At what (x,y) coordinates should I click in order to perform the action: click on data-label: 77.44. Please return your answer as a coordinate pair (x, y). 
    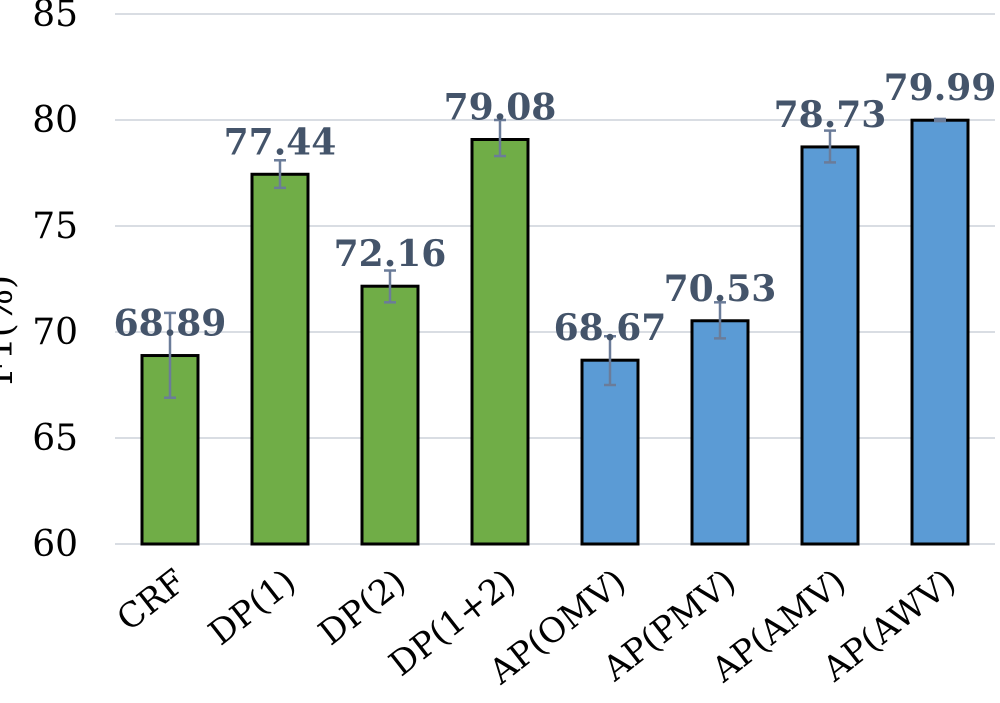
    Looking at the image, I should click on (280, 142).